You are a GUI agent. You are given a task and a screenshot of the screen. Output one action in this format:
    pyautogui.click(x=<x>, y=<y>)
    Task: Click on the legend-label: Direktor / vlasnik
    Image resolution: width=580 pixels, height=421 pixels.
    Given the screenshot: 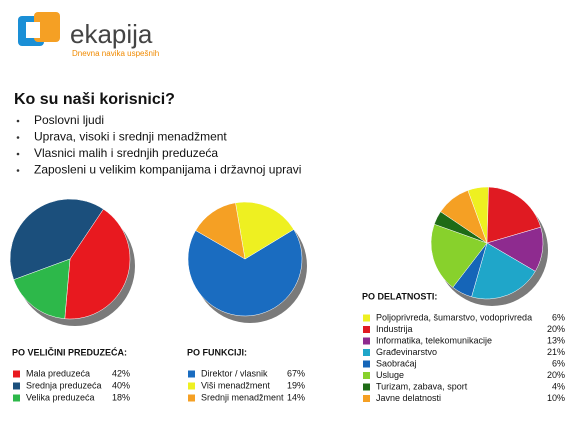 What is the action you would take?
    pyautogui.click(x=234, y=373)
    